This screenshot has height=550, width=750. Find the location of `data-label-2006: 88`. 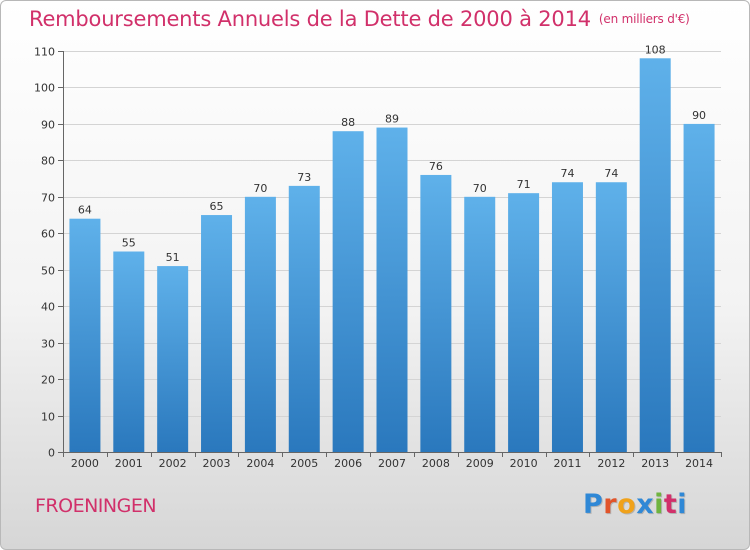

data-label-2006: 88 is located at coordinates (348, 122).